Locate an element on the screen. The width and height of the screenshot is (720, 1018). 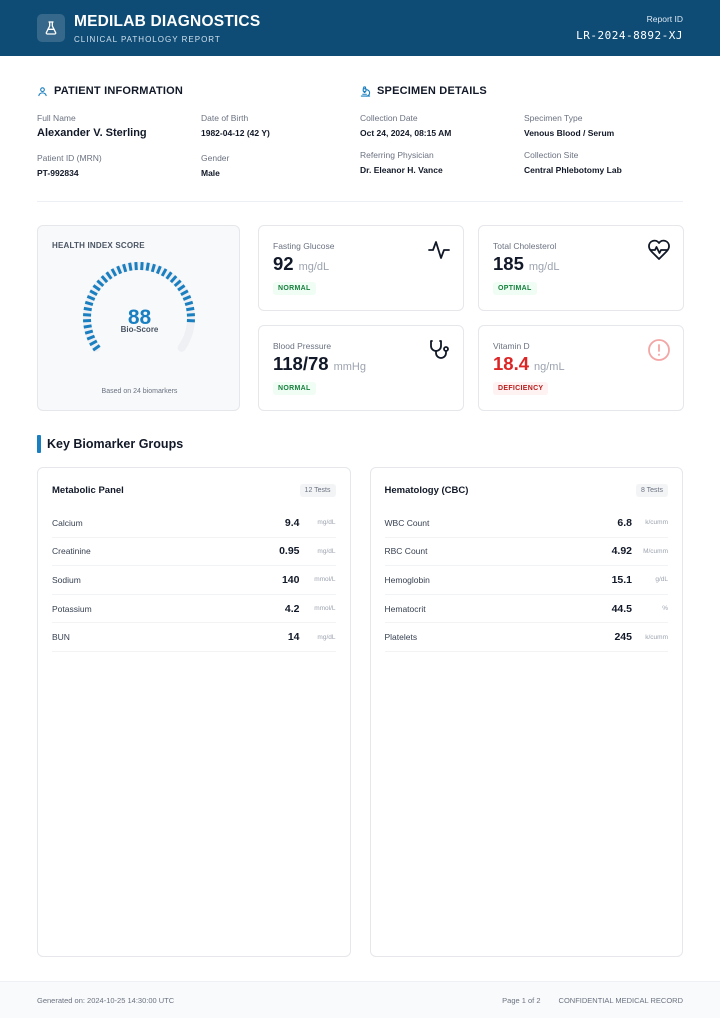
physician-field: Referring Physician Dr. Eleanor H. Vance is located at coordinates (442, 162).